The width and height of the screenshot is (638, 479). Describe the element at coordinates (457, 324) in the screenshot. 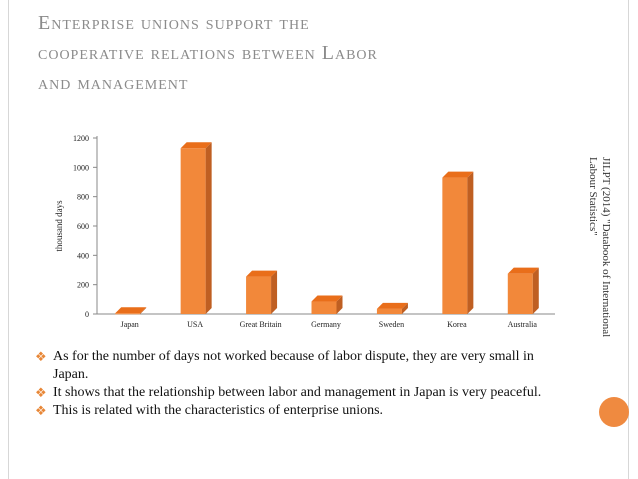

I see `x-tick-label: Korea` at that location.